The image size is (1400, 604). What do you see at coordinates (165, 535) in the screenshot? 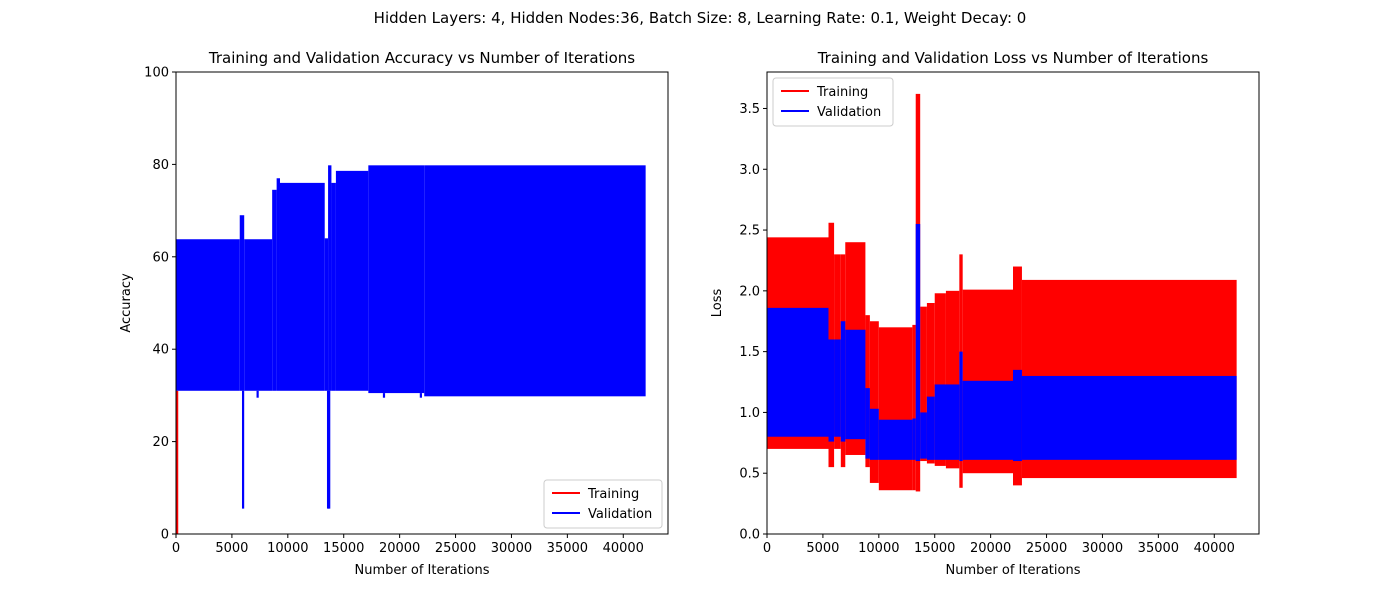
I see `y-tick-label: 0` at bounding box center [165, 535].